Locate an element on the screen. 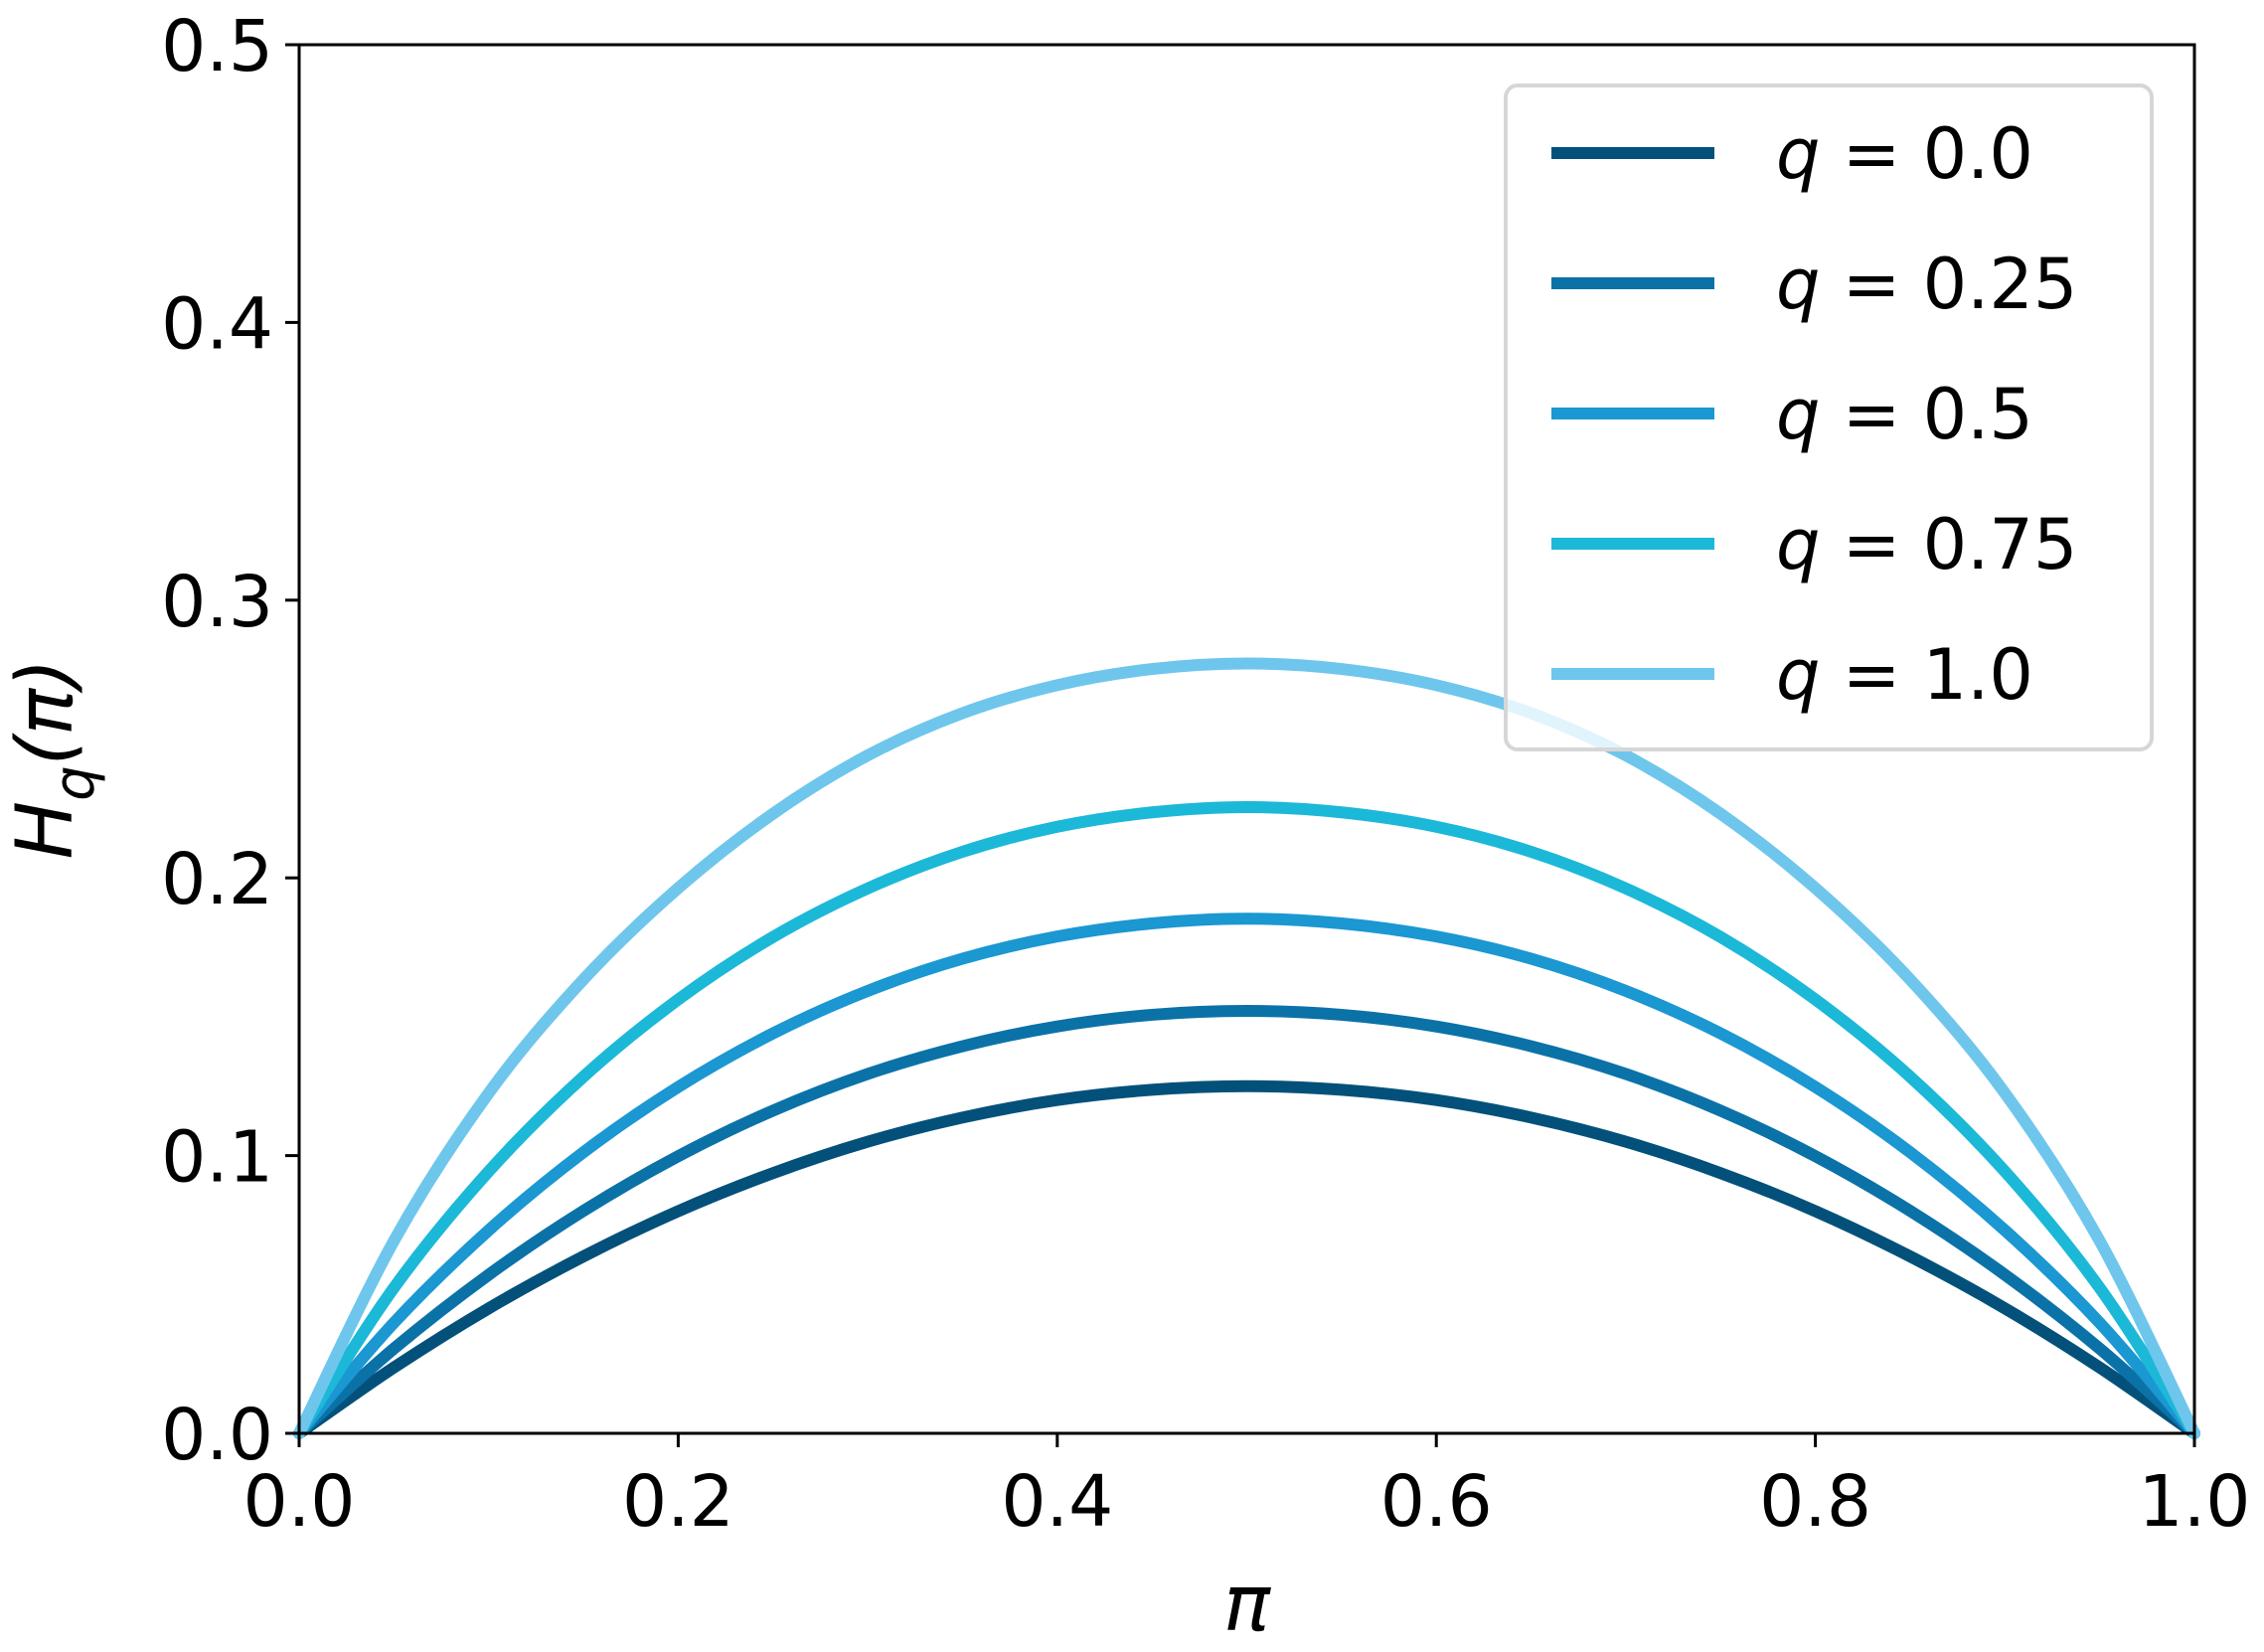  legend-val: 1.0 is located at coordinates (1978, 675).